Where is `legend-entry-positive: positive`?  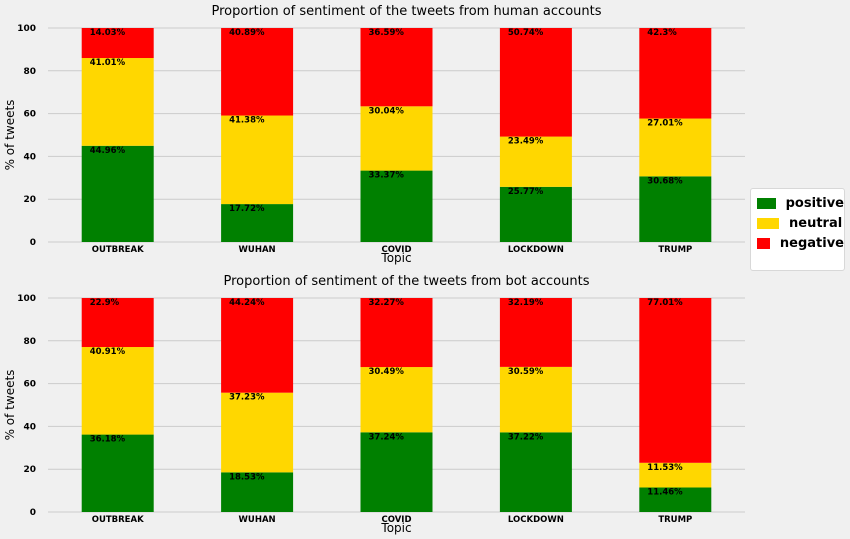 legend-entry-positive: positive is located at coordinates (800, 203).